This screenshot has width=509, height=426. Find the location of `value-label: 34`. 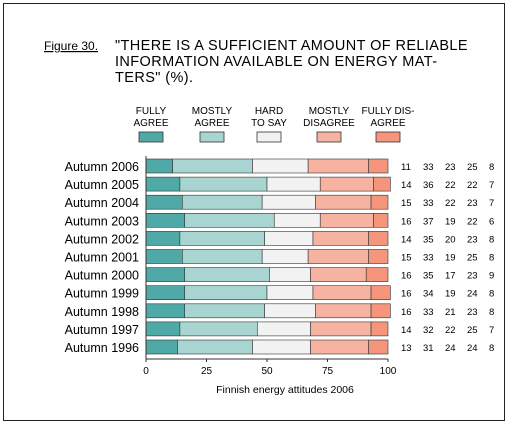

value-label: 34 is located at coordinates (428, 294).